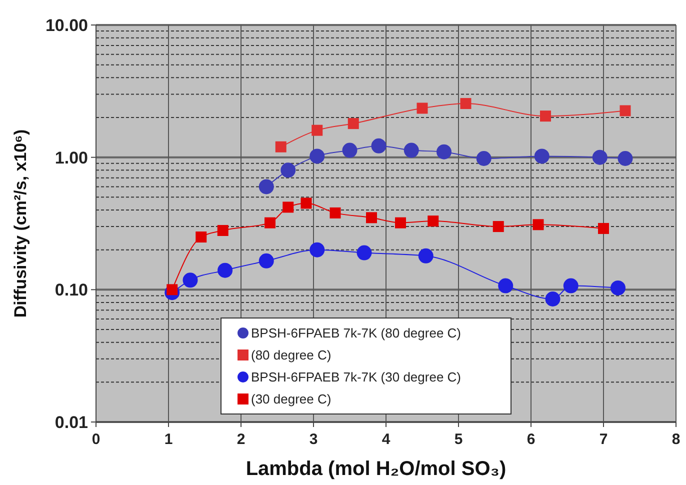 The width and height of the screenshot is (686, 485). I want to click on y-tick-label: 10.00, so click(66, 25).